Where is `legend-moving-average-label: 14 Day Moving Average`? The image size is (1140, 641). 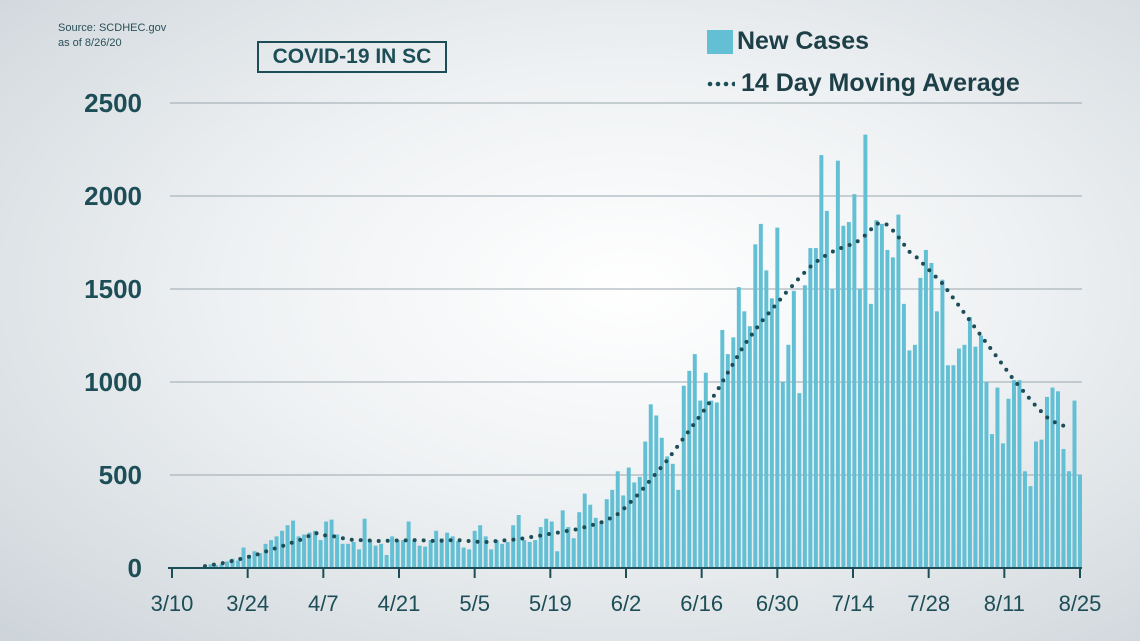 legend-moving-average-label: 14 Day Moving Average is located at coordinates (880, 83).